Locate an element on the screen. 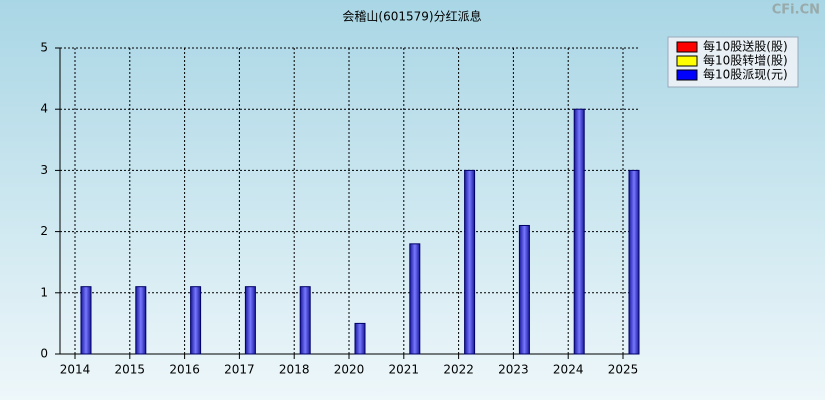  y-tick-label: 3 is located at coordinates (44, 170).